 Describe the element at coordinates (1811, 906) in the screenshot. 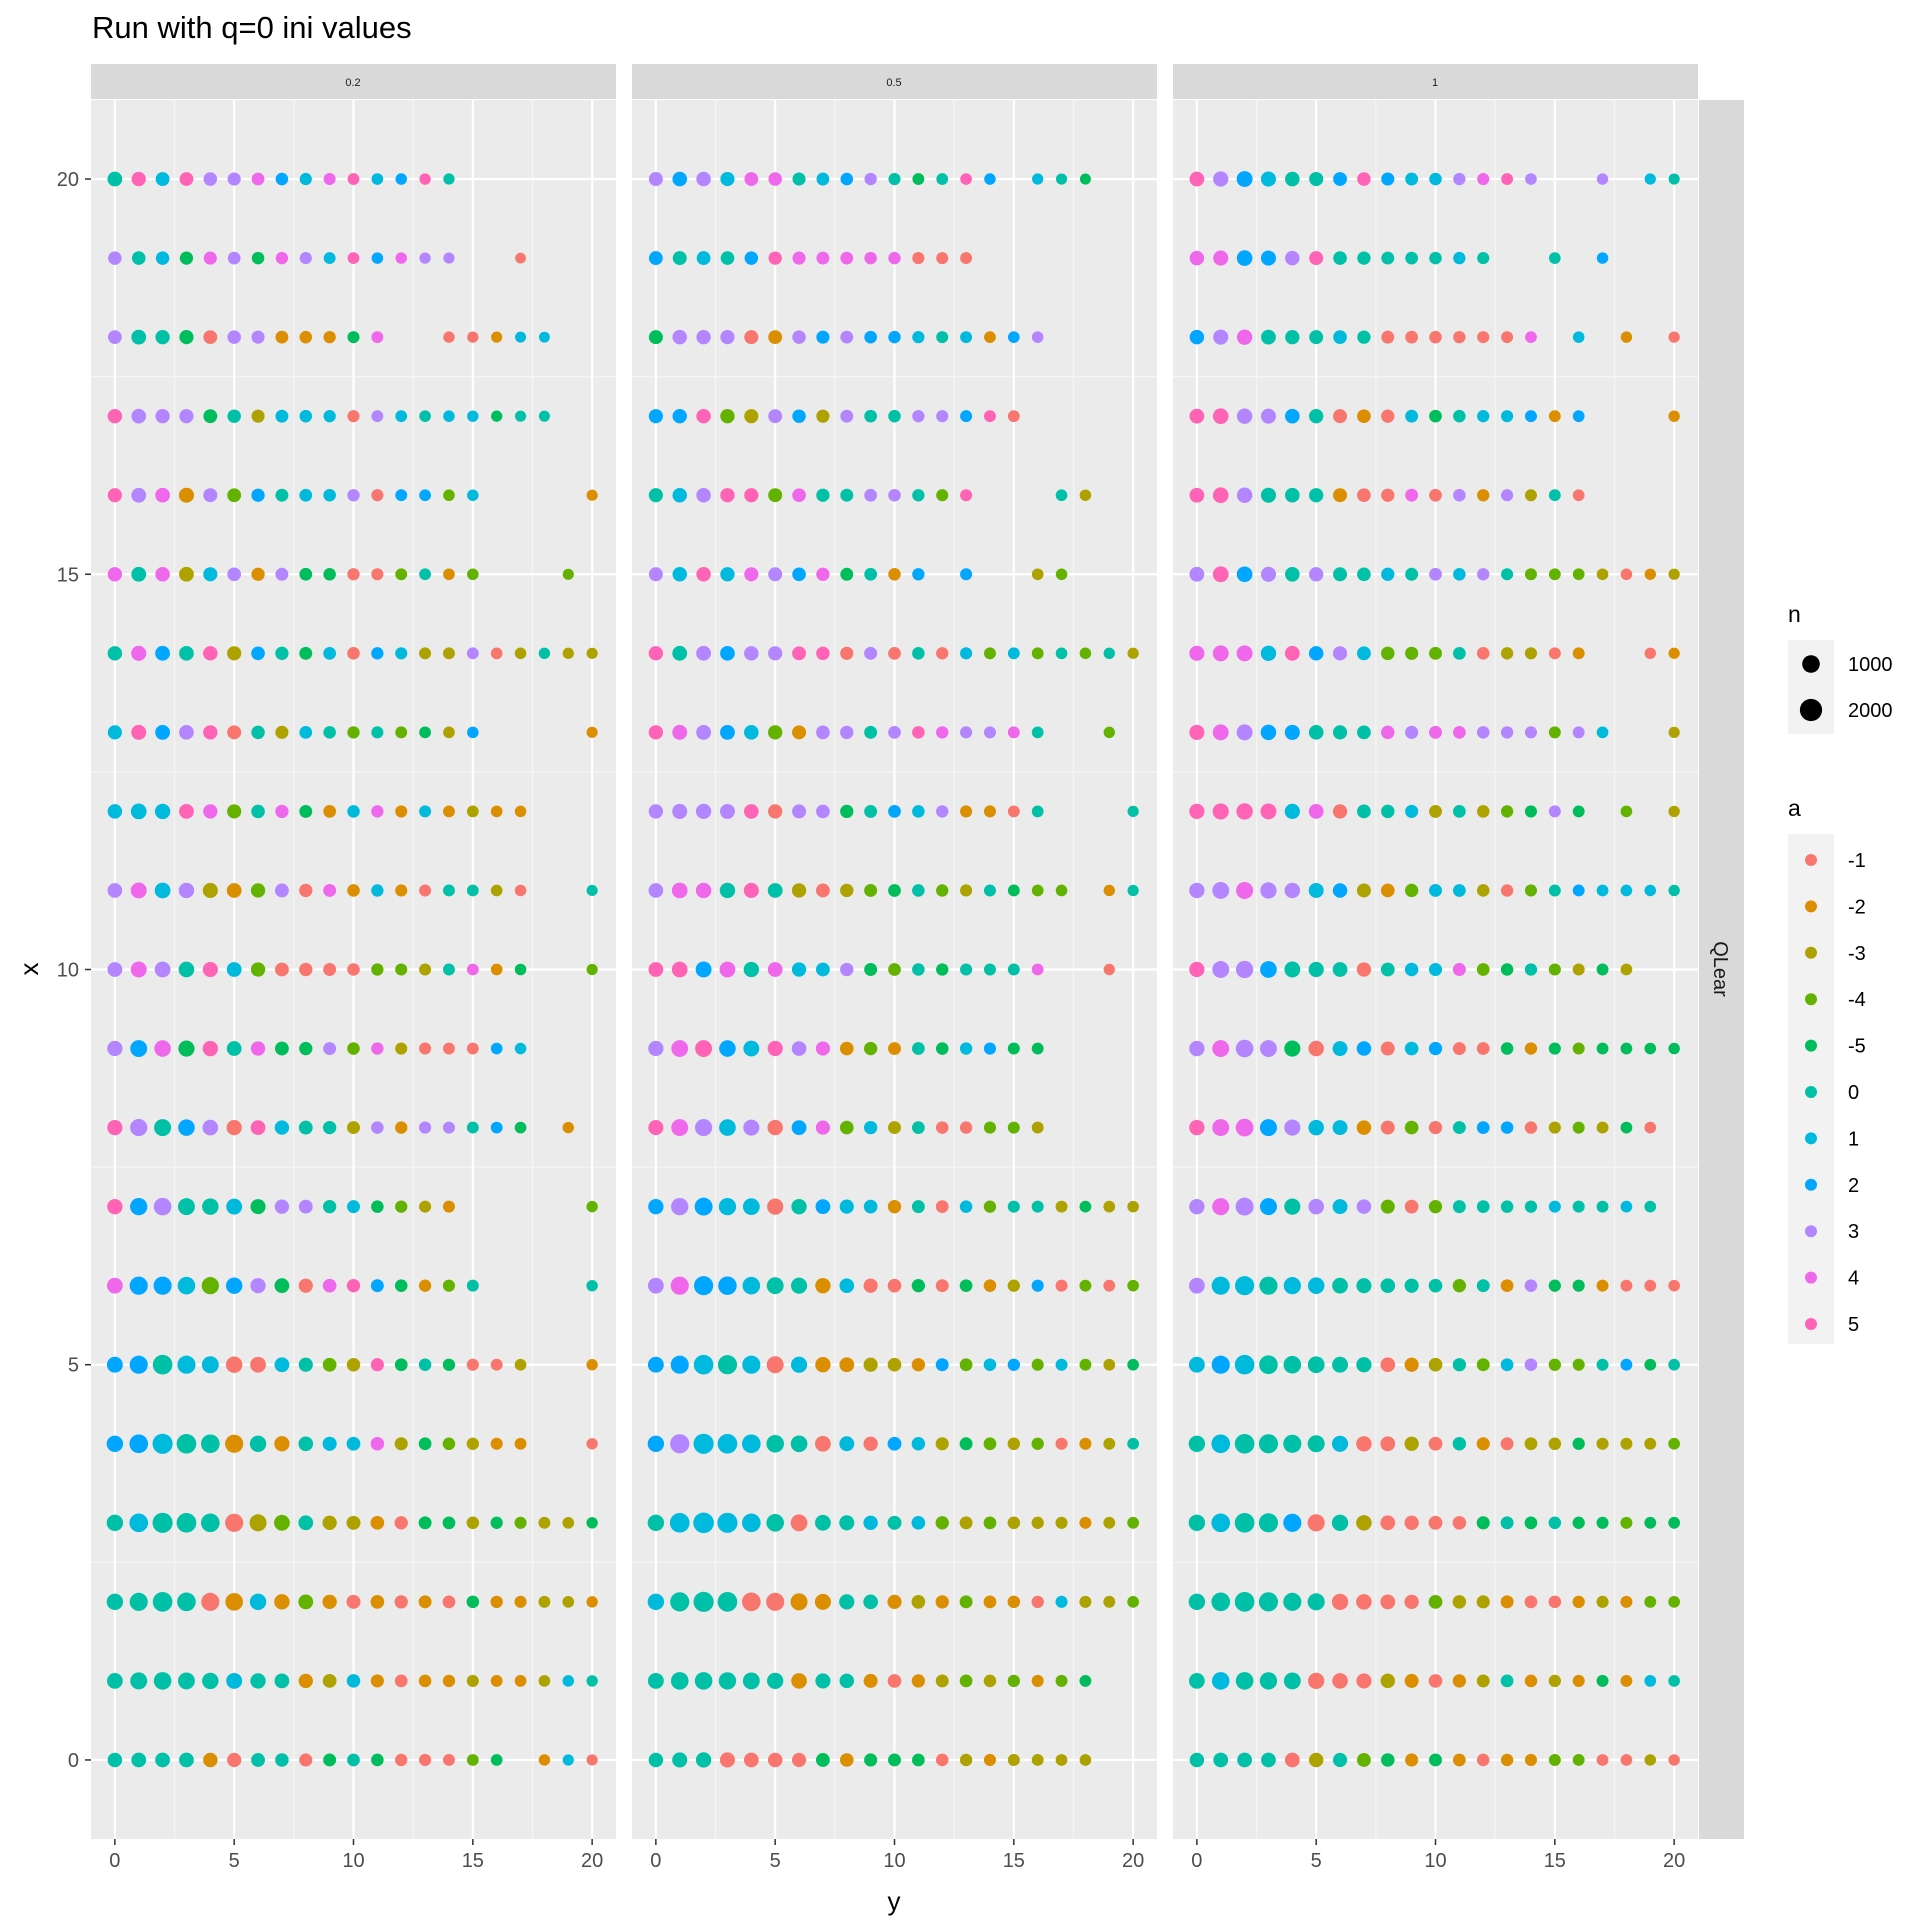

I see `color-legend-key` at that location.